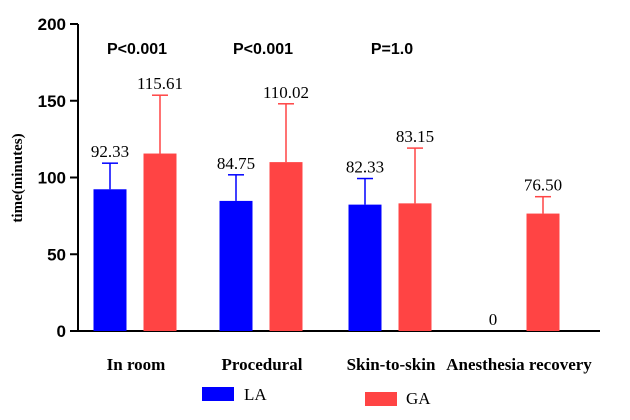  What do you see at coordinates (316, 396) in the screenshot?
I see `legend: LA GA` at bounding box center [316, 396].